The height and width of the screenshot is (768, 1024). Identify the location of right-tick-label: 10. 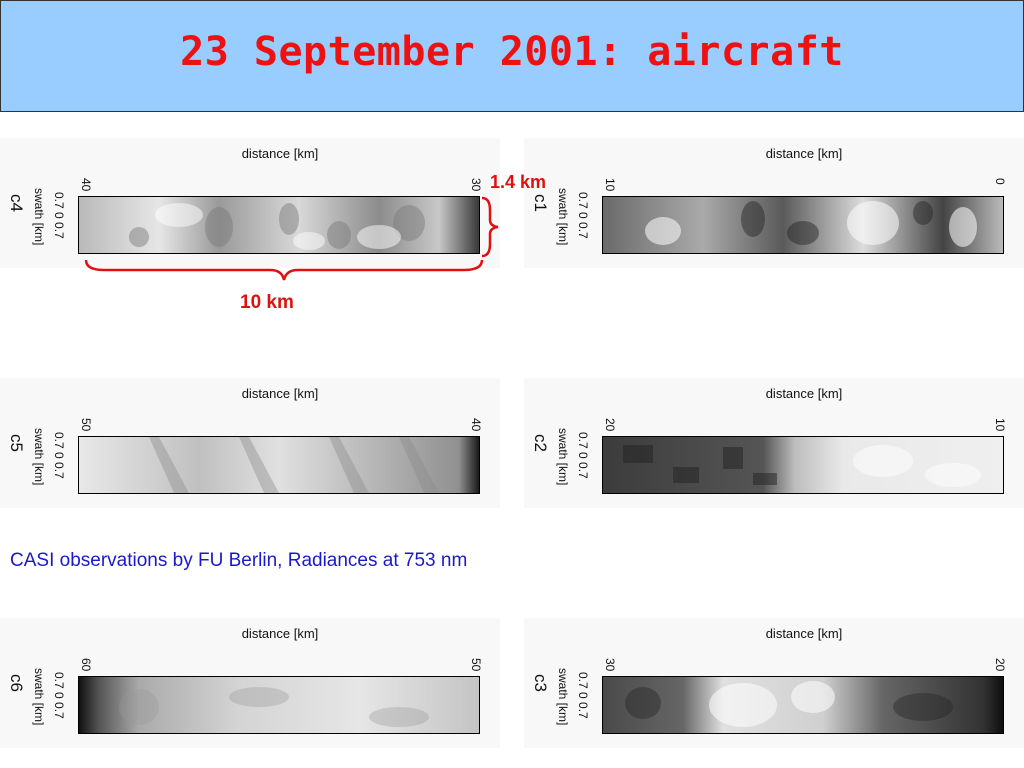
(1000, 425).